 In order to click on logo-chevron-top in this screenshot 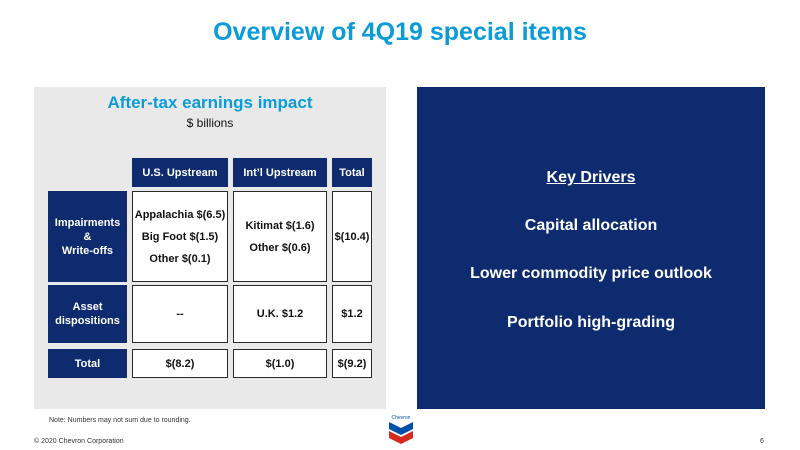, I will do `click(401, 428)`.